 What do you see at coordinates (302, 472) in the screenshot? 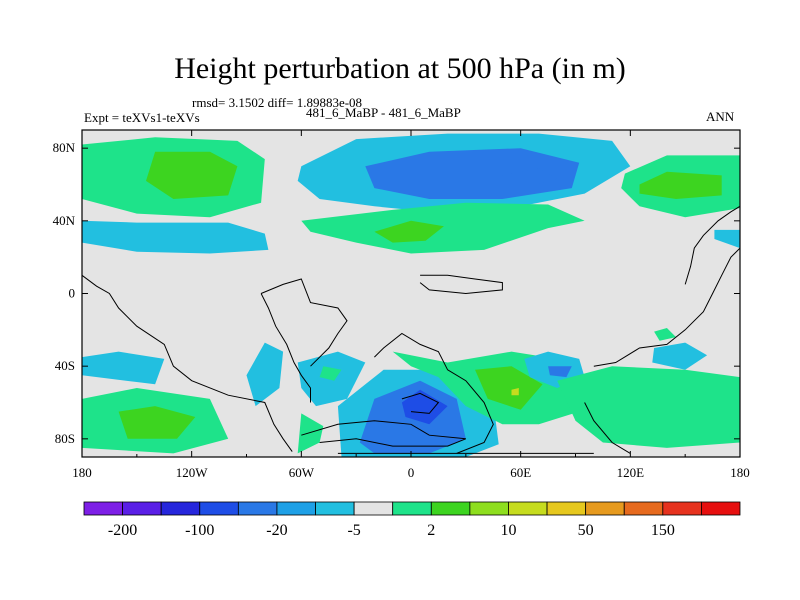
I see `x-tick-label: 60W` at bounding box center [302, 472].